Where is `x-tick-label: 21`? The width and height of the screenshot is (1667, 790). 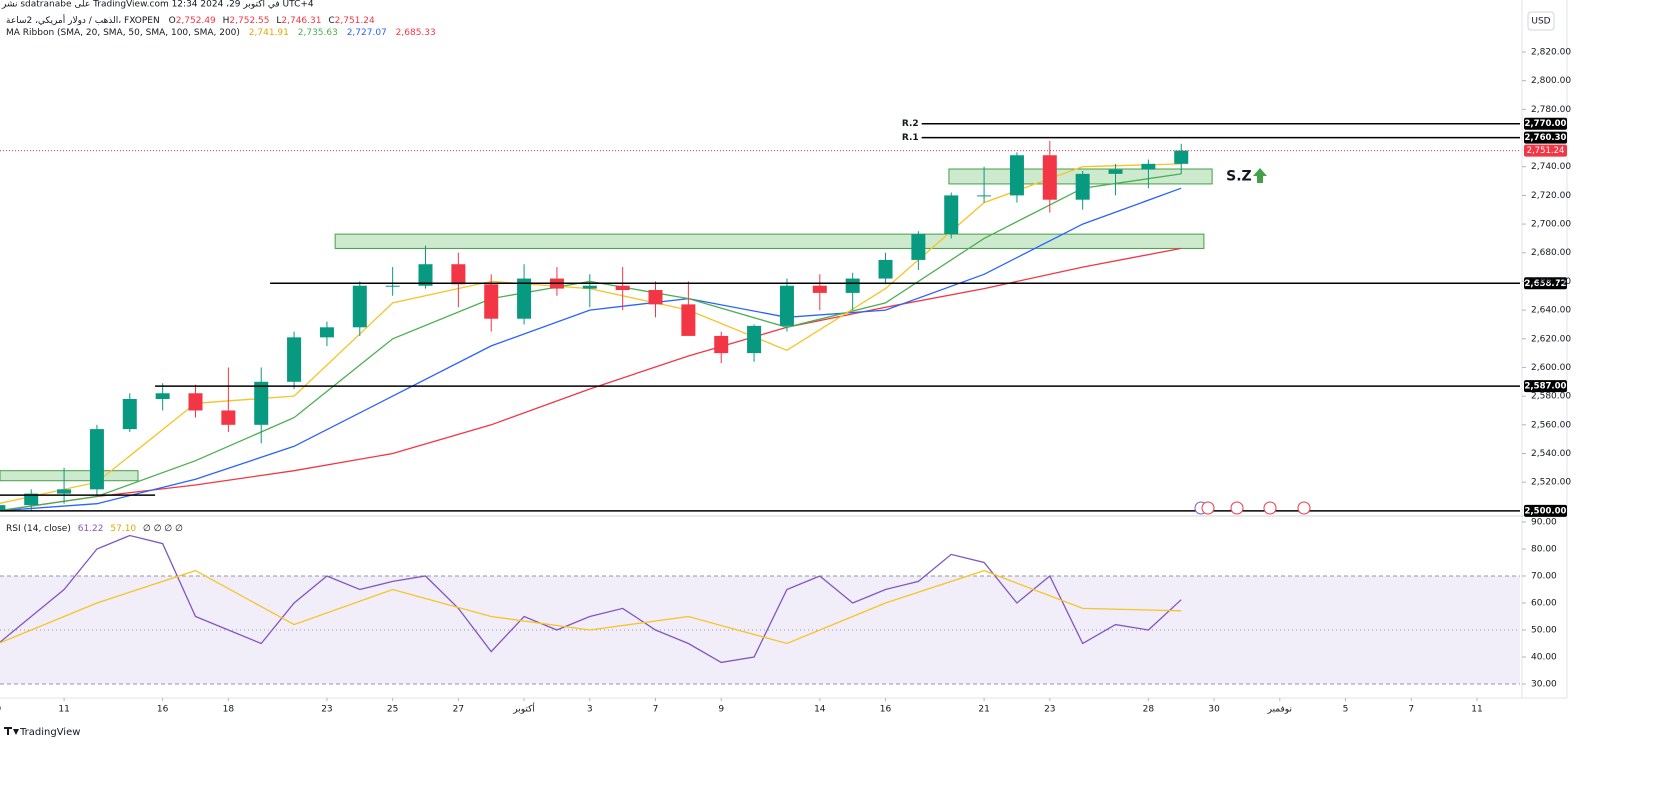
x-tick-label: 21 is located at coordinates (983, 710).